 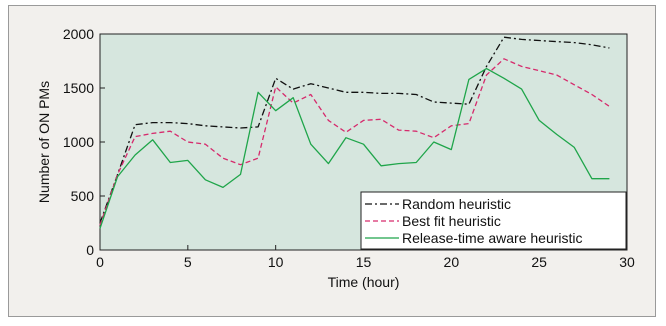 What do you see at coordinates (44, 142) in the screenshot?
I see `y-axis-title: Number of ON PMs` at bounding box center [44, 142].